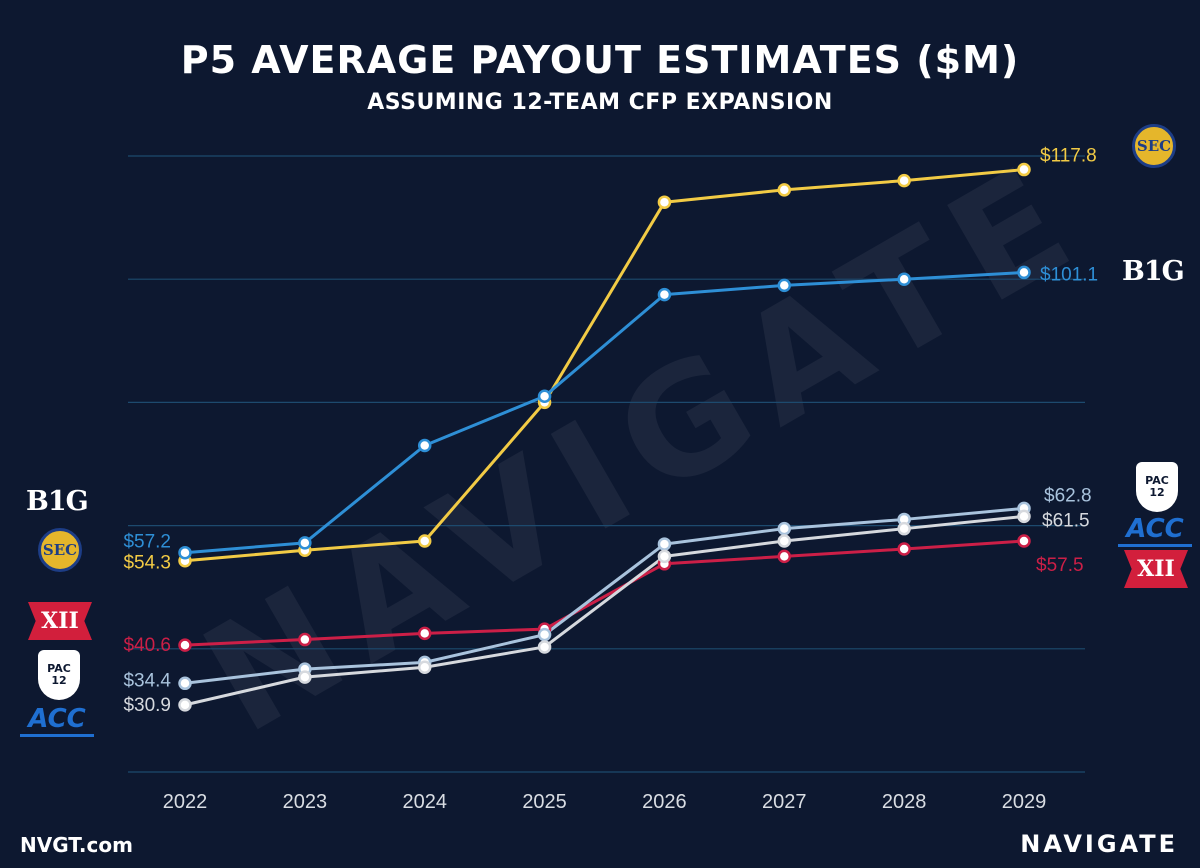  I want to click on x-tick-label: 2028, so click(904, 802).